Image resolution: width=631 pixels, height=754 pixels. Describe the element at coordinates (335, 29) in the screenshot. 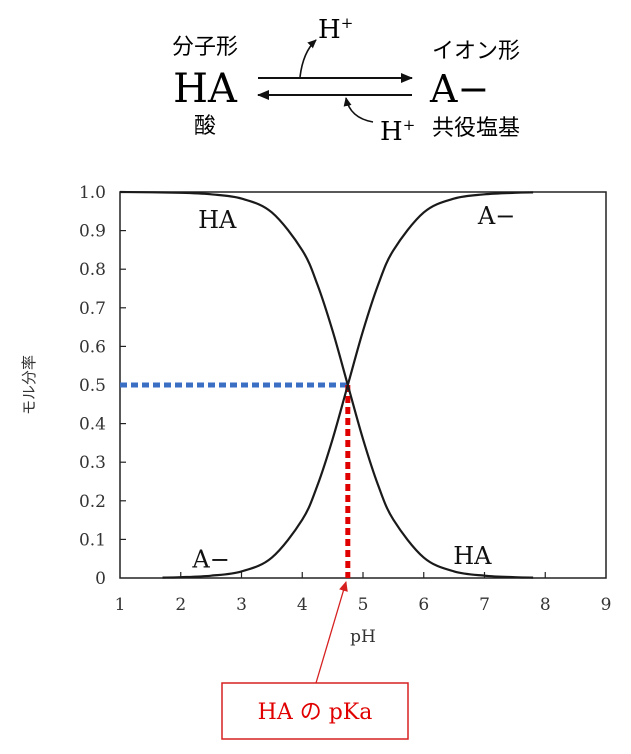

I see `proton-top: H+` at that location.